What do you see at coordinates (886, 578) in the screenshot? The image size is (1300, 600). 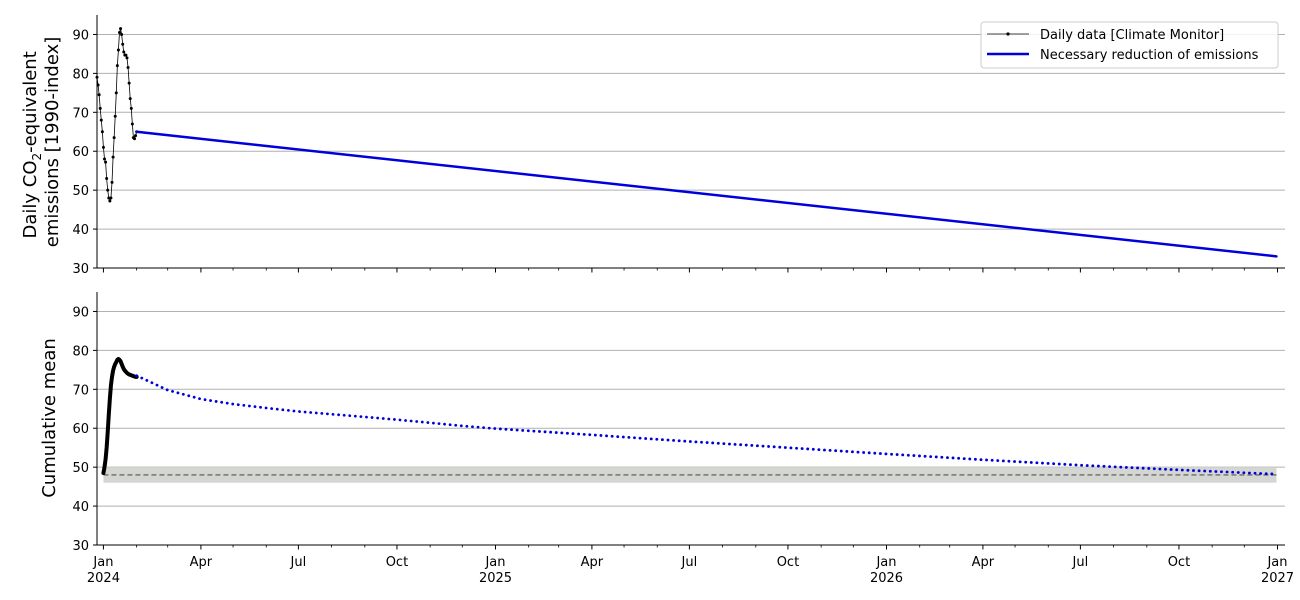 I see `x-tick-year-label: 2026` at bounding box center [886, 578].